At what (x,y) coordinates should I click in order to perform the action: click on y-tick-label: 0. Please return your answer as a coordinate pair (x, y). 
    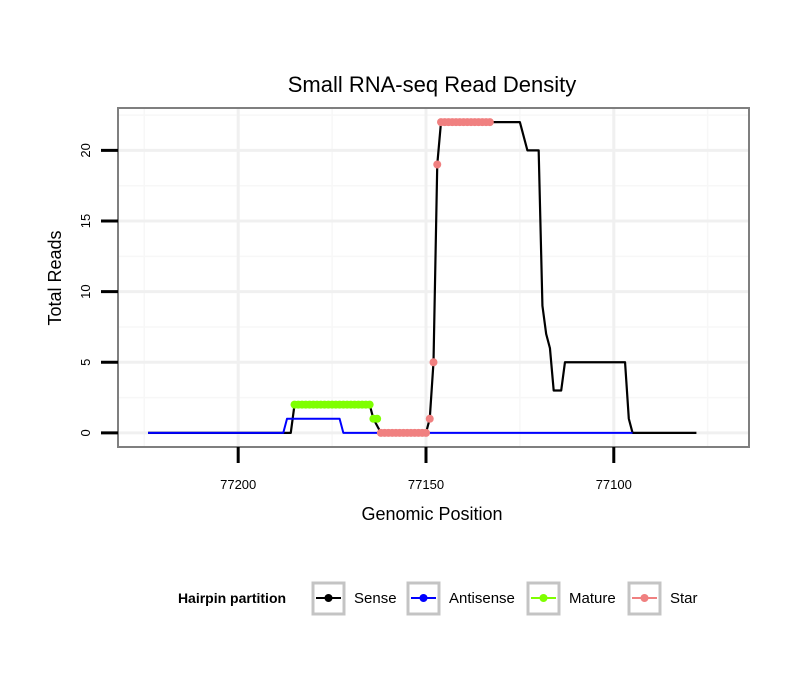
    Looking at the image, I should click on (85, 432).